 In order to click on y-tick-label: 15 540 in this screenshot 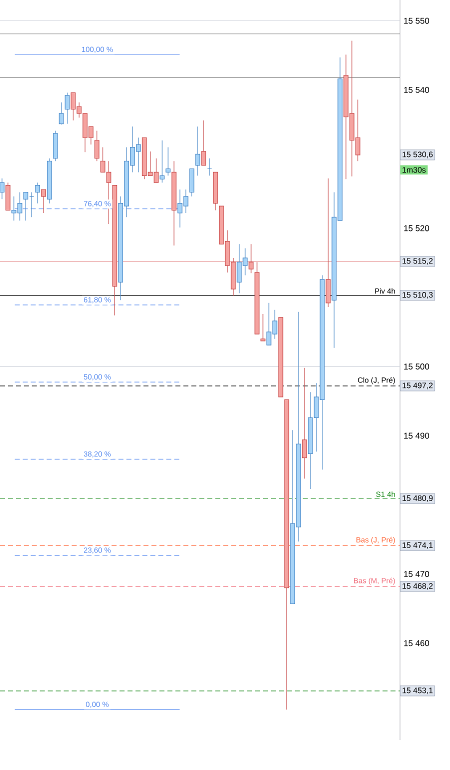, I will do `click(417, 89)`.